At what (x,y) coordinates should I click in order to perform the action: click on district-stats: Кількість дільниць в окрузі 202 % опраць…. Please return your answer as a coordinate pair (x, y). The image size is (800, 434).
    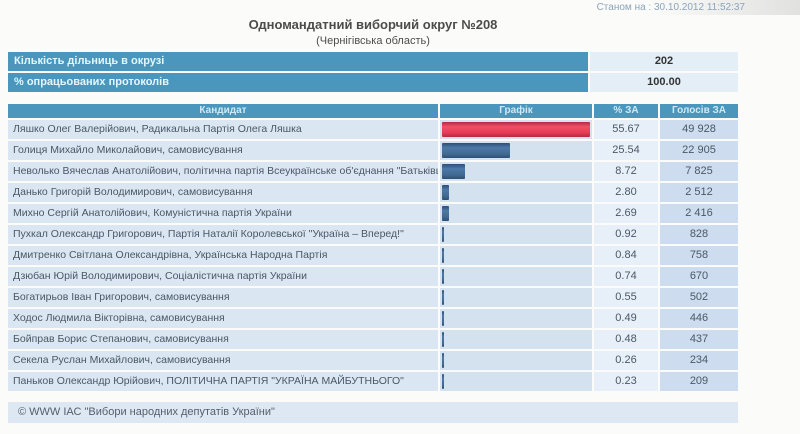
    Looking at the image, I should click on (373, 72).